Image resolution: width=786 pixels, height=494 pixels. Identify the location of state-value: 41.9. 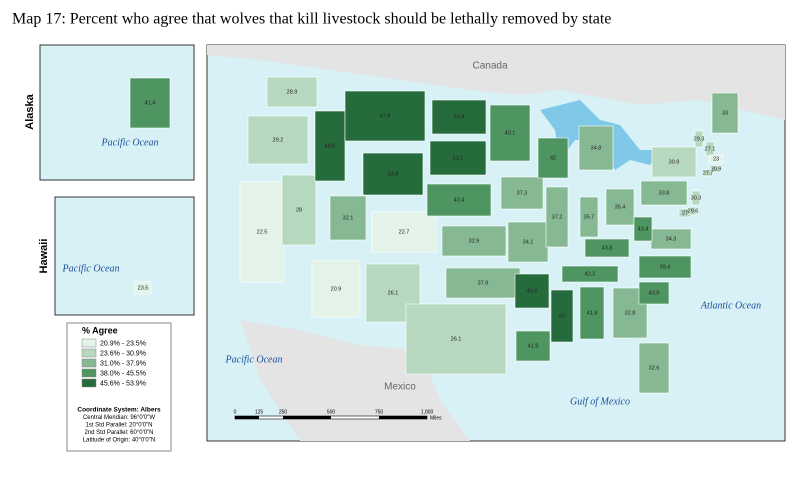
(533, 346).